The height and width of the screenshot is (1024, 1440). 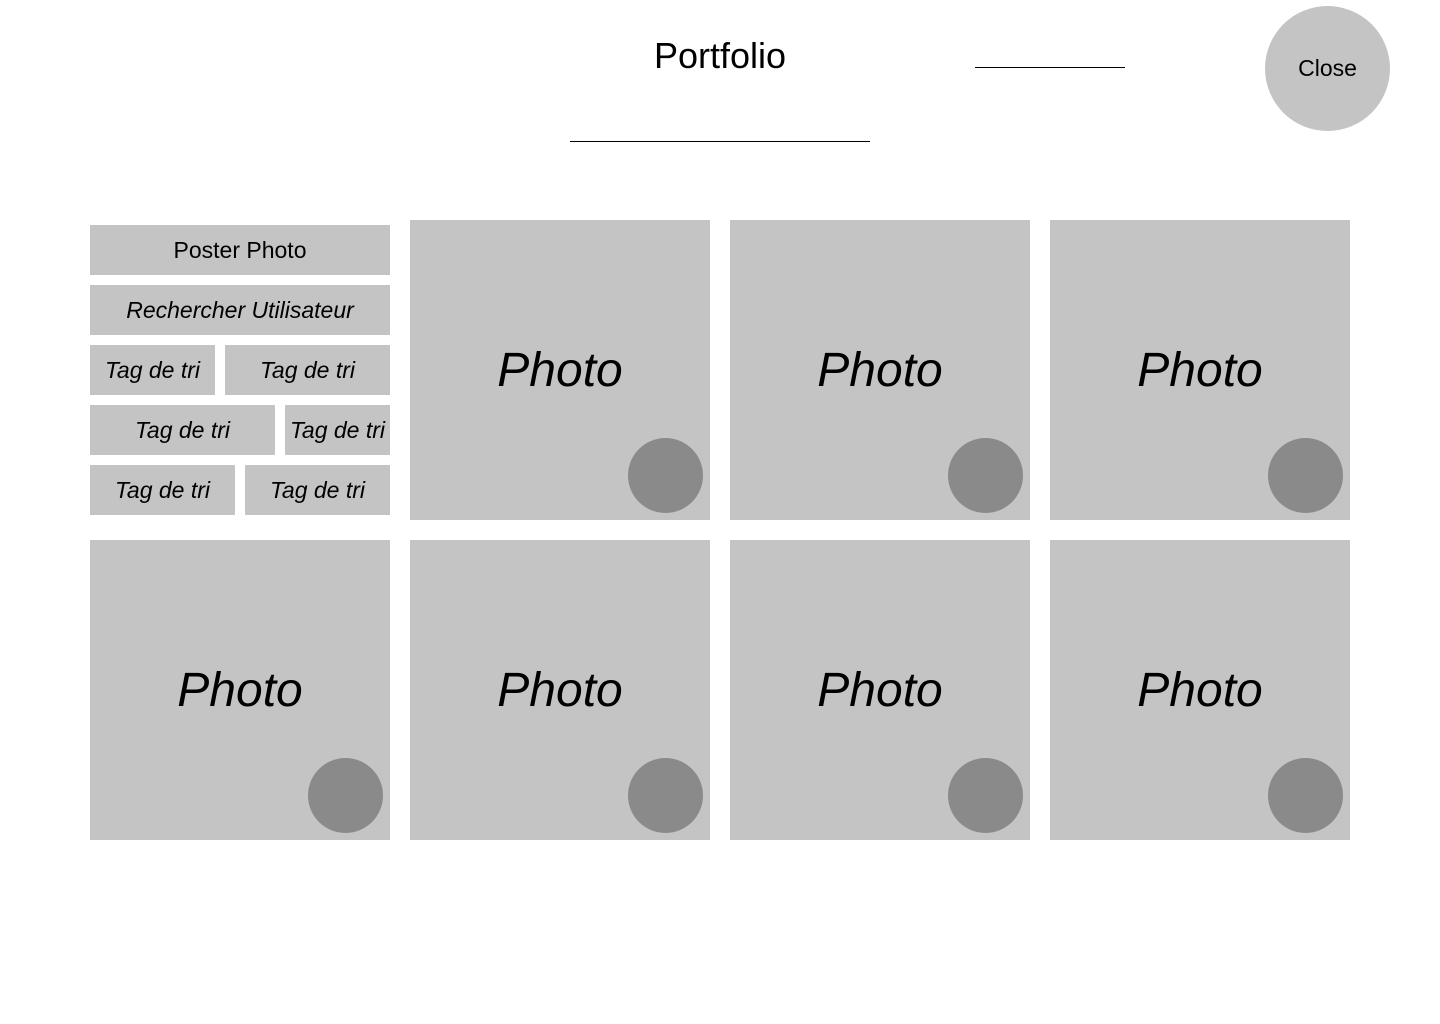 I want to click on post-photo-button: Poster Photo, so click(x=240, y=250).